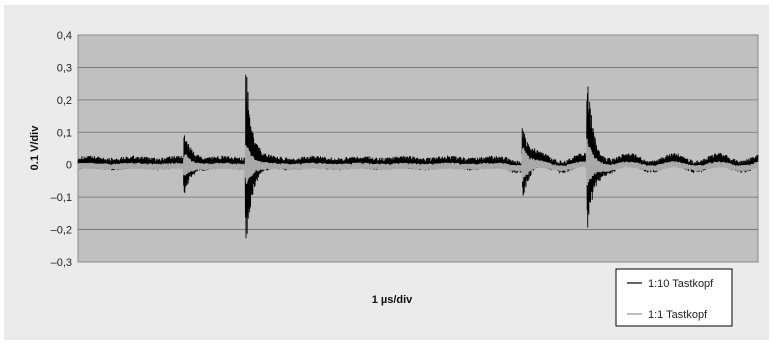  What do you see at coordinates (64, 36) in the screenshot?
I see `y-tick-label: 0,4` at bounding box center [64, 36].